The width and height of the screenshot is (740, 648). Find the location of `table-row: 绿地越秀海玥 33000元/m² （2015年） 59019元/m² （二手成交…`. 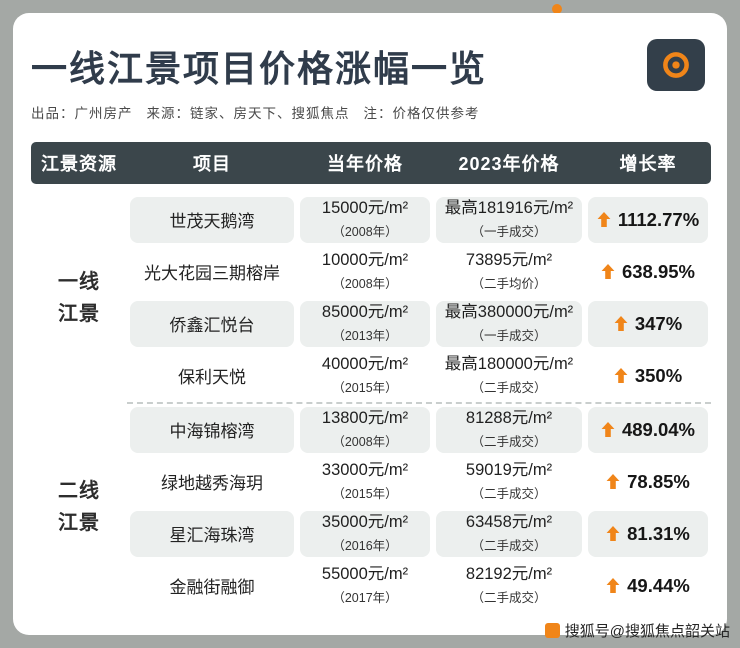

table-row: 绿地越秀海玥 33000元/m² （2015年） 59019元/m² （二手成交… is located at coordinates (419, 482).